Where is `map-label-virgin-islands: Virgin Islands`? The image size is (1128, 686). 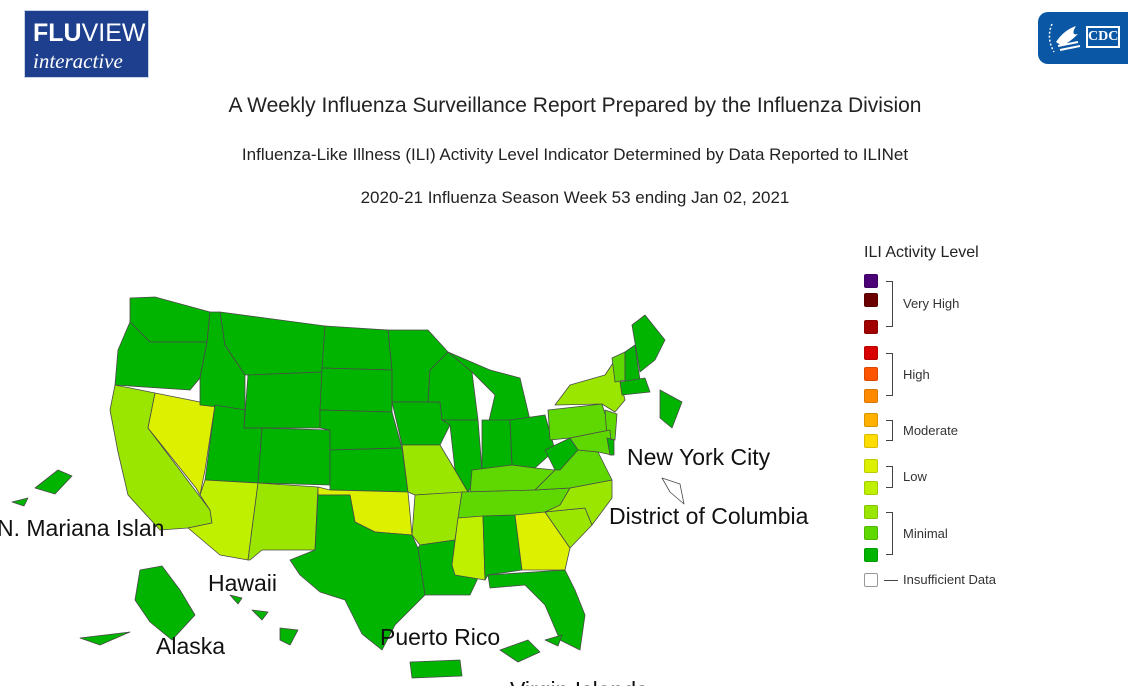
map-label-virgin-islands: Virgin Islands is located at coordinates (579, 681).